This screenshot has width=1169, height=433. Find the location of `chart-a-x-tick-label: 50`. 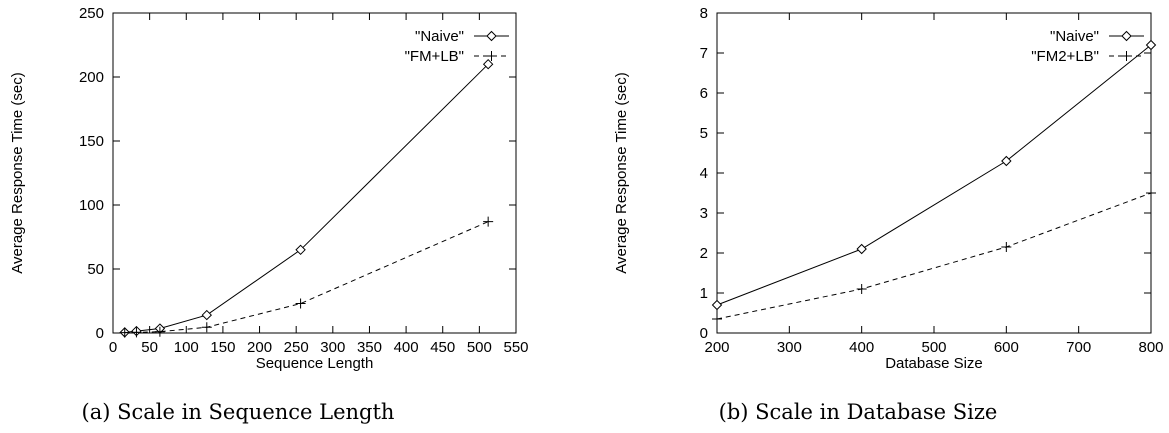

chart-a-x-tick-label: 50 is located at coordinates (149, 347).